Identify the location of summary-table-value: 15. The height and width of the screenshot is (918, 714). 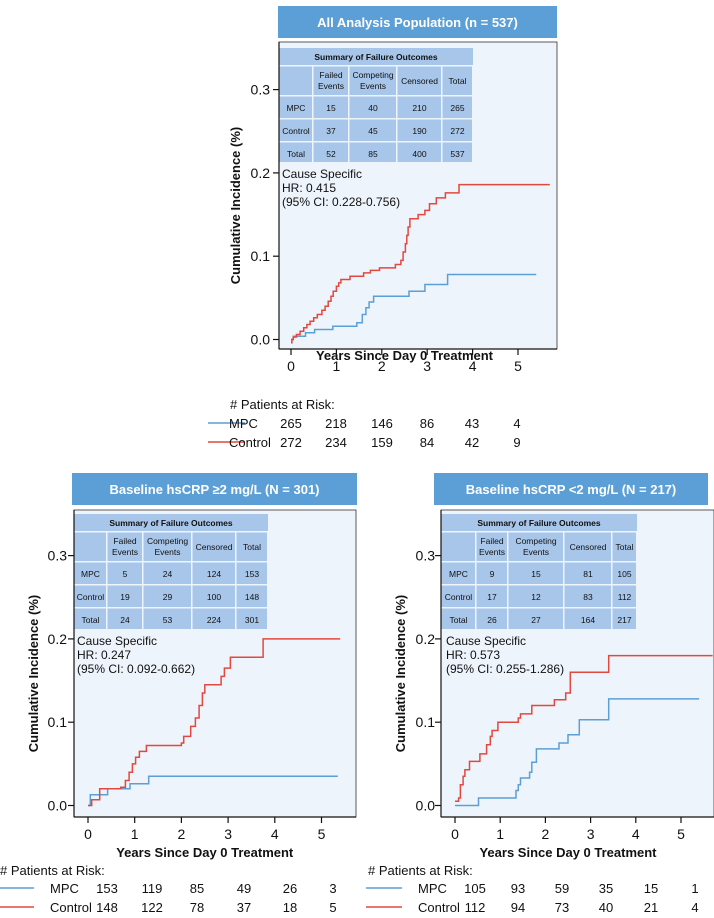
(331, 108).